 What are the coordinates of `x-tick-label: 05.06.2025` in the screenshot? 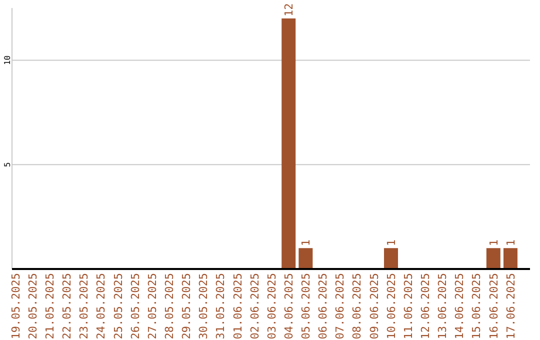 It's located at (306, 306).